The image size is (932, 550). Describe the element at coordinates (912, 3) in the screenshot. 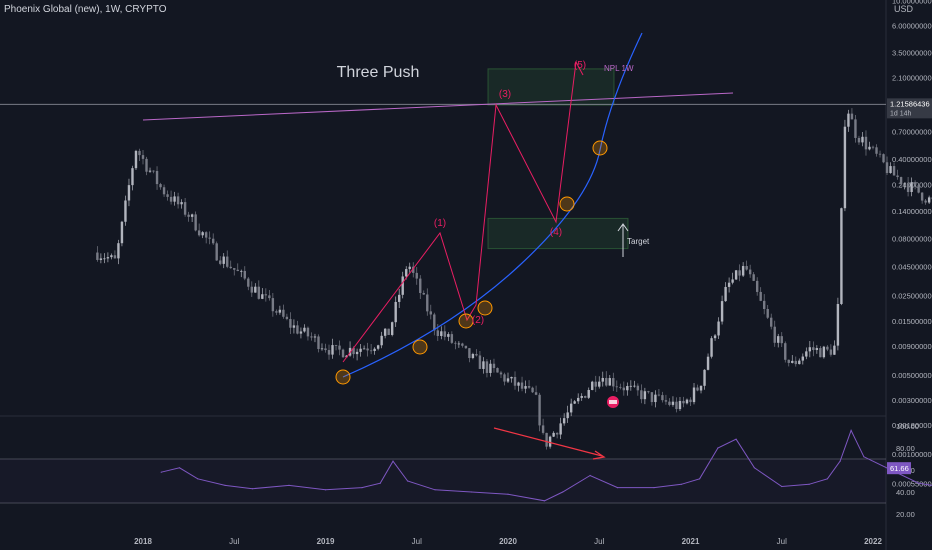

I see `price-tick-label: 10.00000000` at that location.